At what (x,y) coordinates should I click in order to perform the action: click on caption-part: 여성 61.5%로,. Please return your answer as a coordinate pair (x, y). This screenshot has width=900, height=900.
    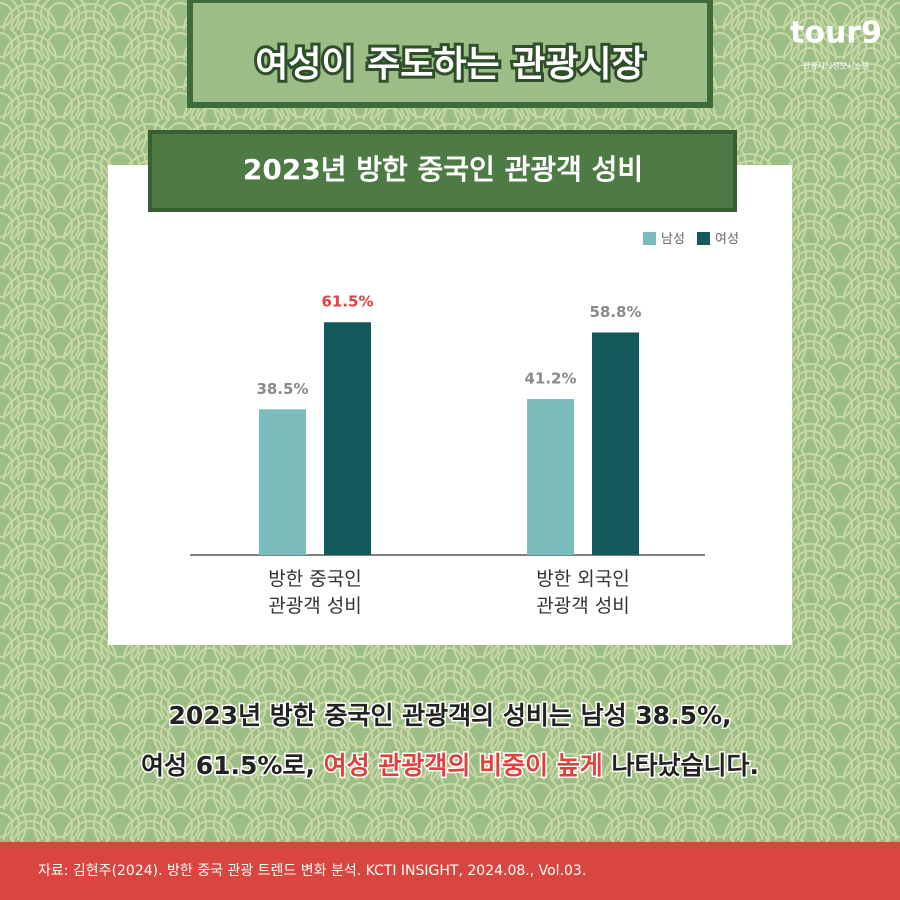
    Looking at the image, I should click on (232, 766).